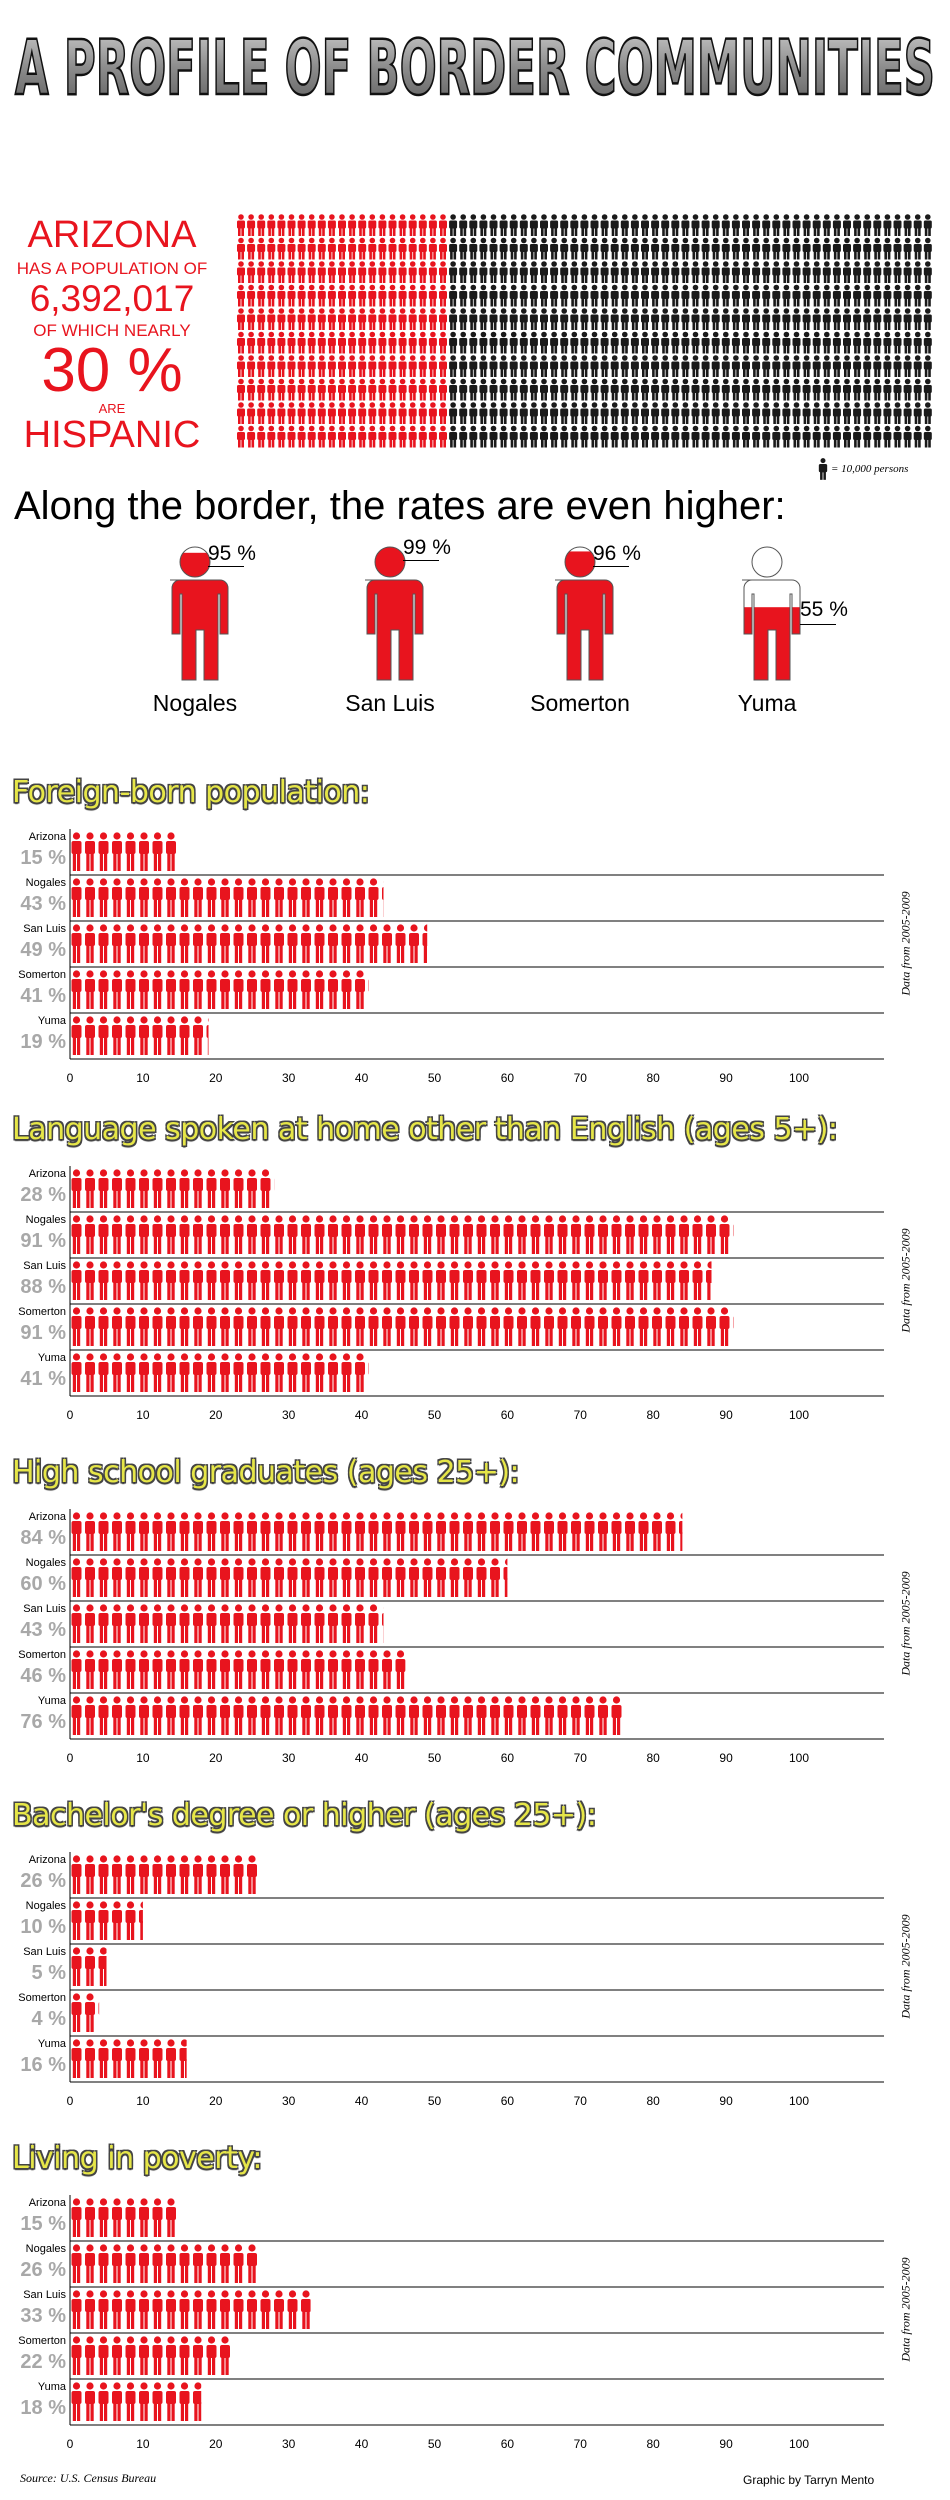 The image size is (950, 2500). What do you see at coordinates (653, 1415) in the screenshot?
I see `chart-tick-label: 80` at bounding box center [653, 1415].